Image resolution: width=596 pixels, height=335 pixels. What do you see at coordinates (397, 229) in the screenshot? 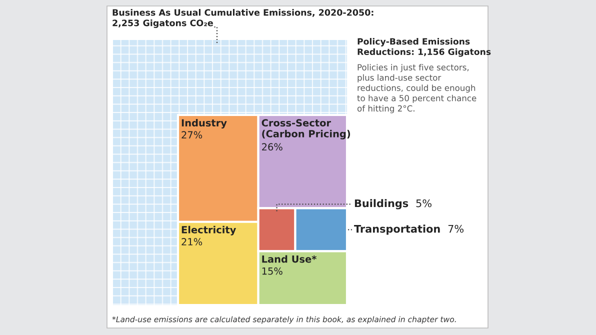
I see `category-label: Transportation` at bounding box center [397, 229].